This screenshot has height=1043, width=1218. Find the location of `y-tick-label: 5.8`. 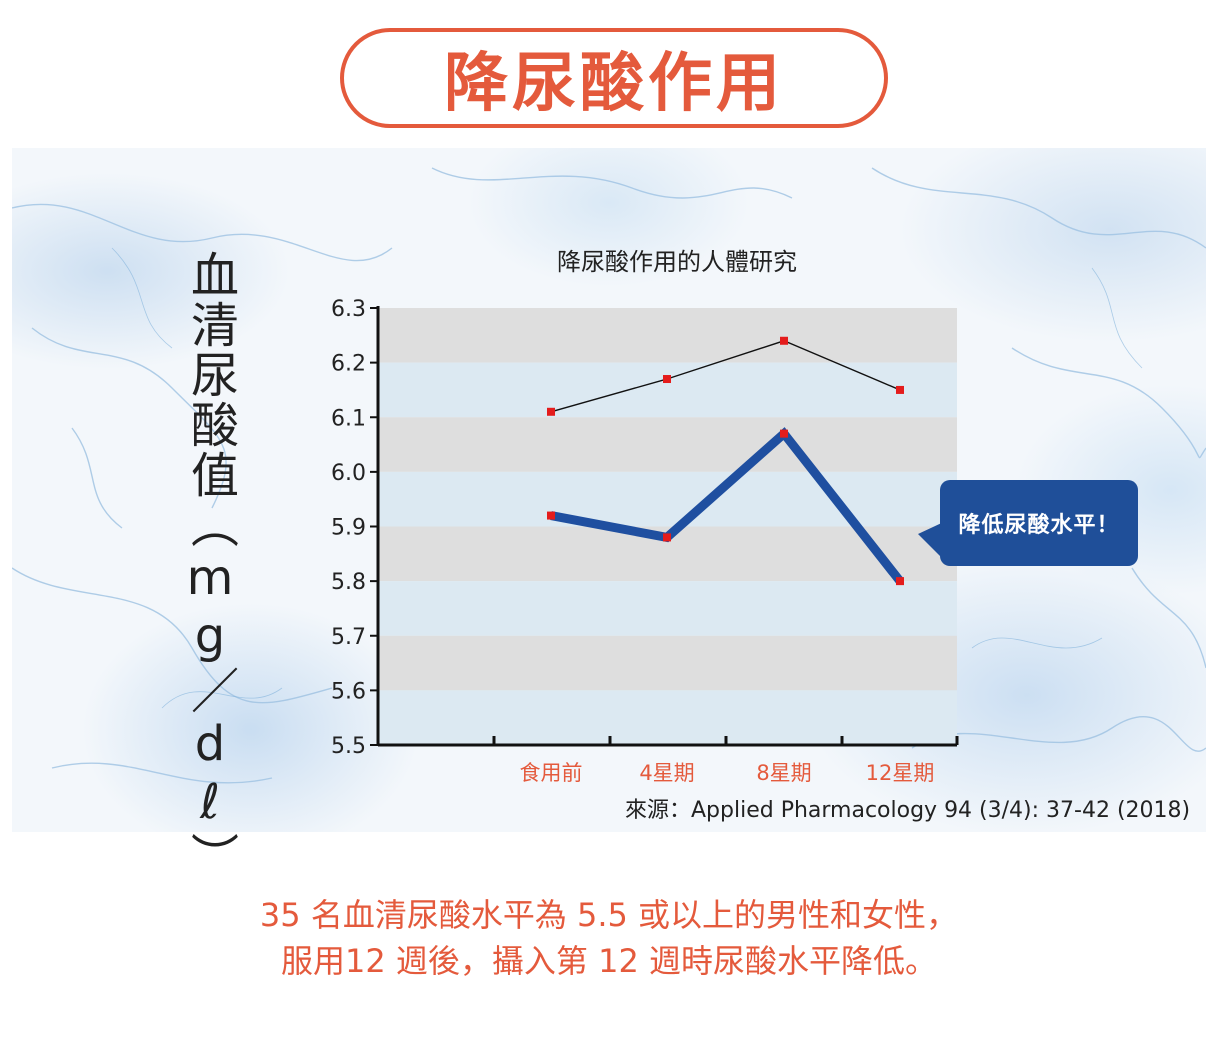

y-tick-label: 5.8 is located at coordinates (348, 582).